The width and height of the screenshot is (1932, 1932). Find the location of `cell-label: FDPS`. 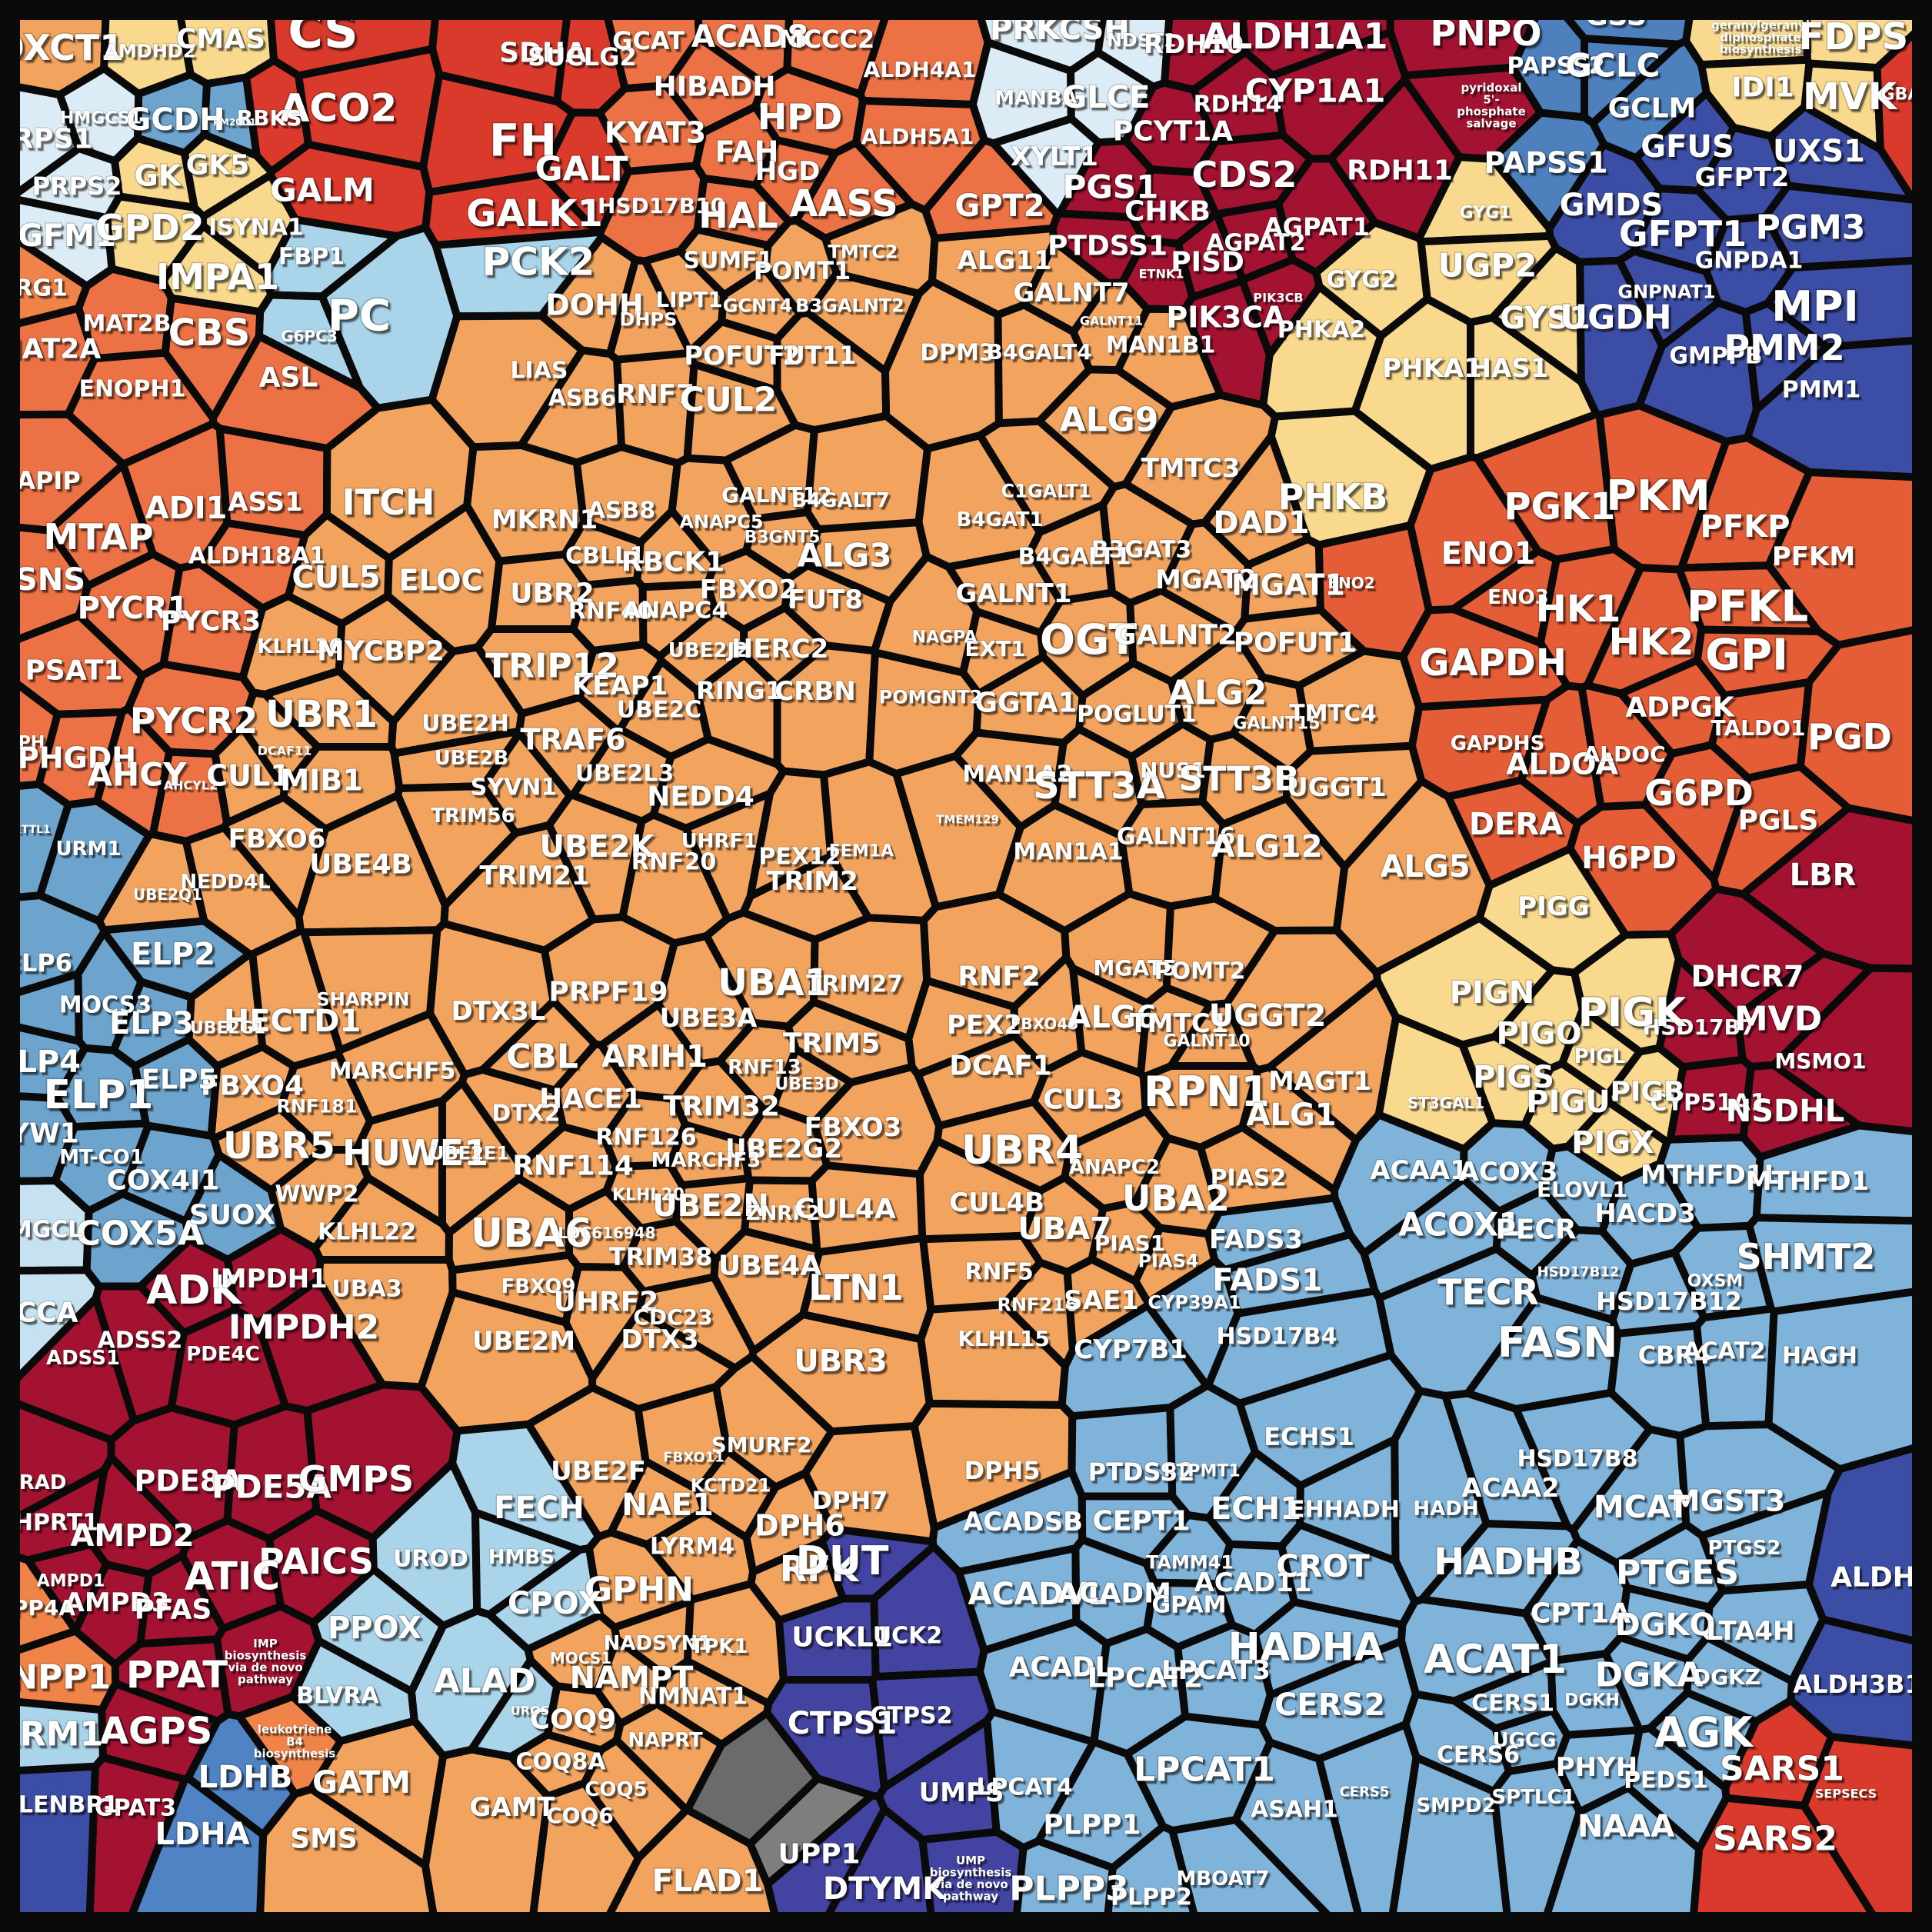

cell-label: FDPS is located at coordinates (1853, 36).